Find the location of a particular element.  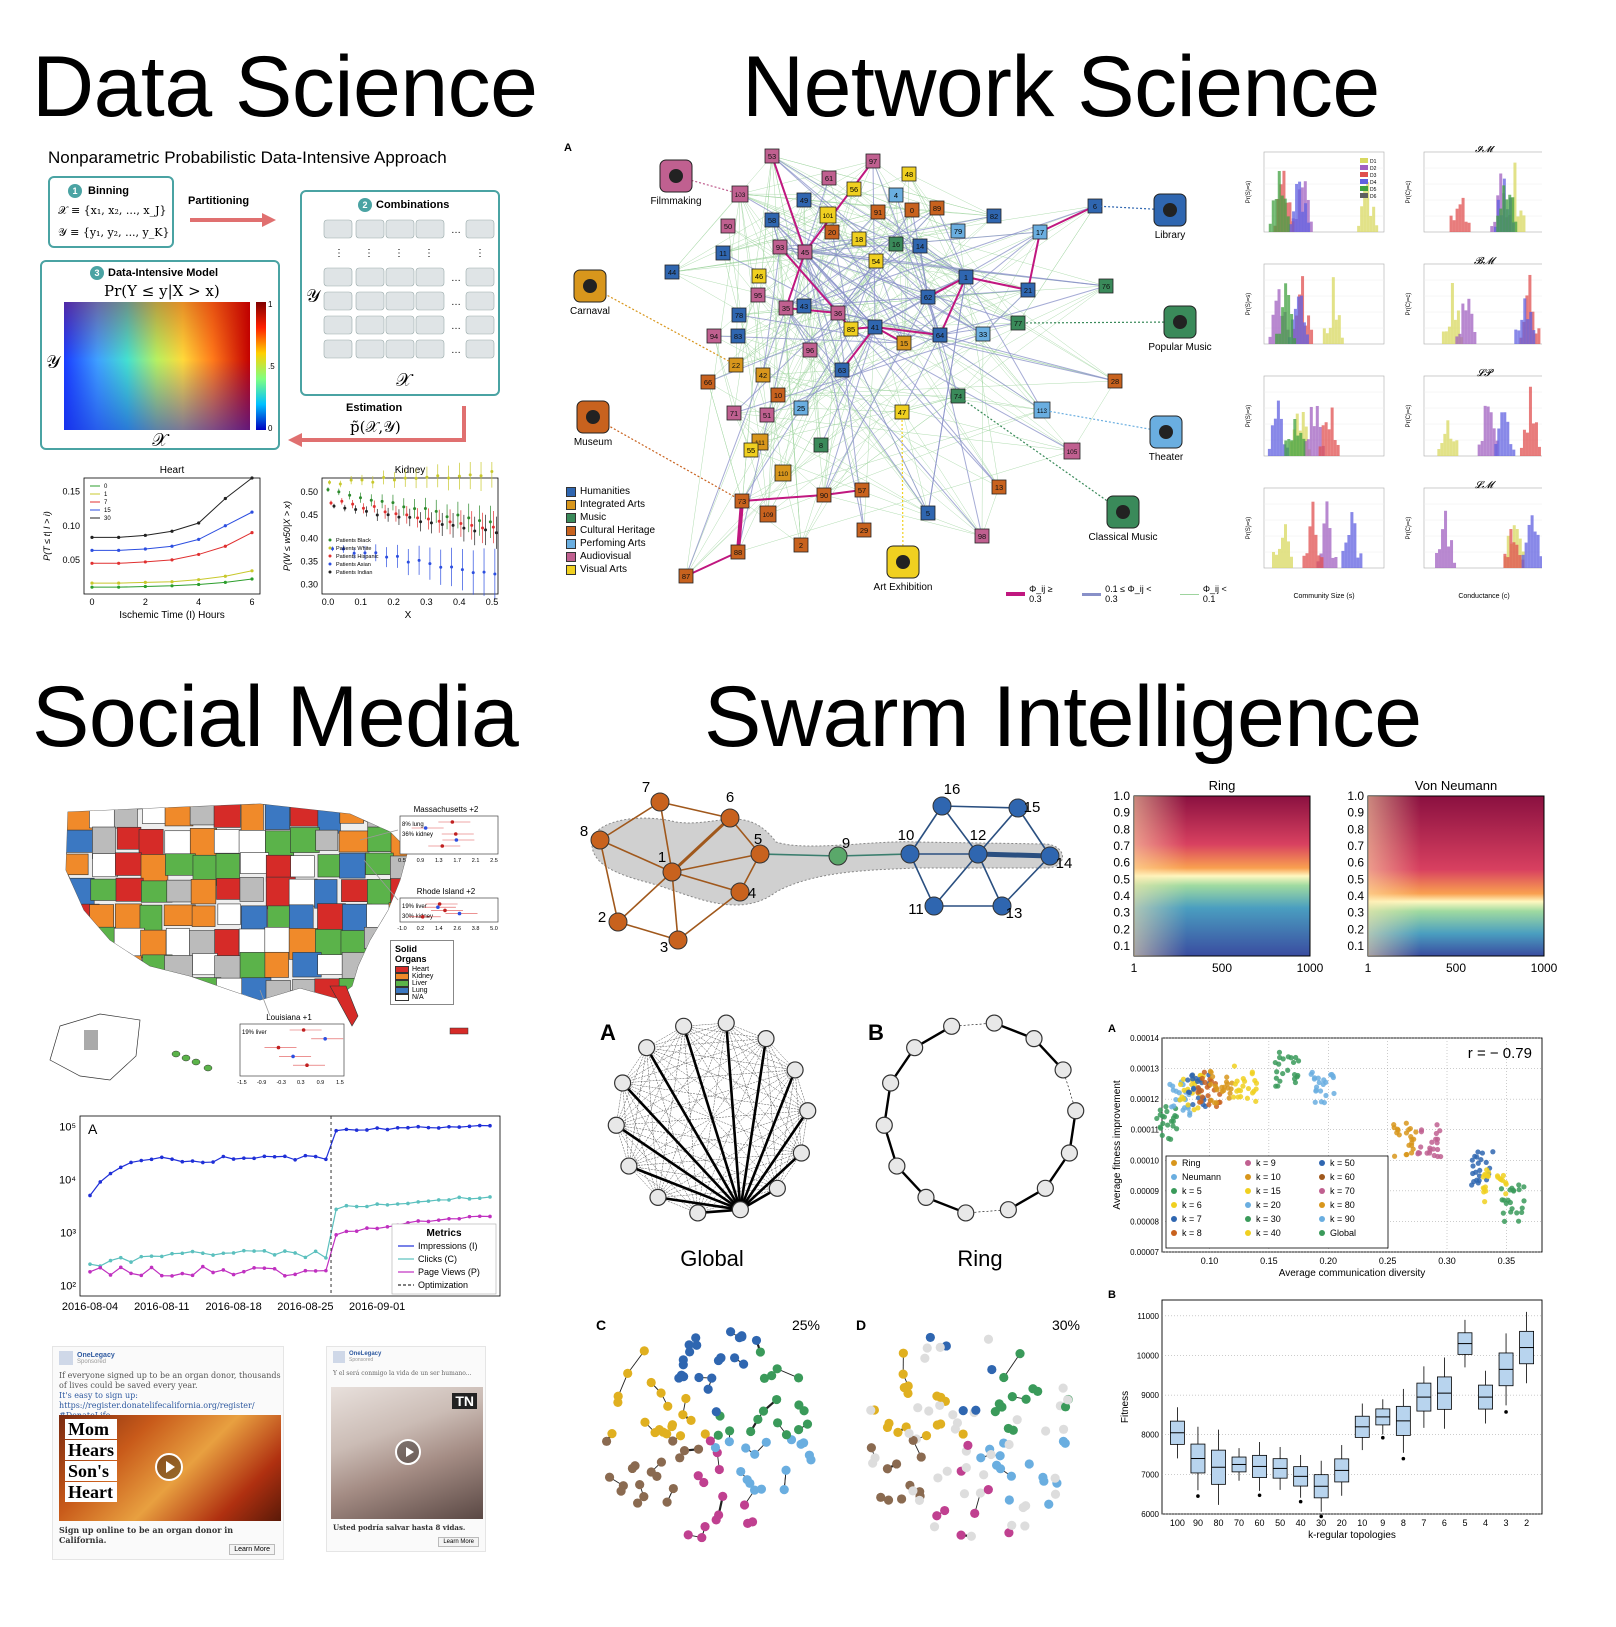

svg-text: 64 is located at coordinates (940, 335).